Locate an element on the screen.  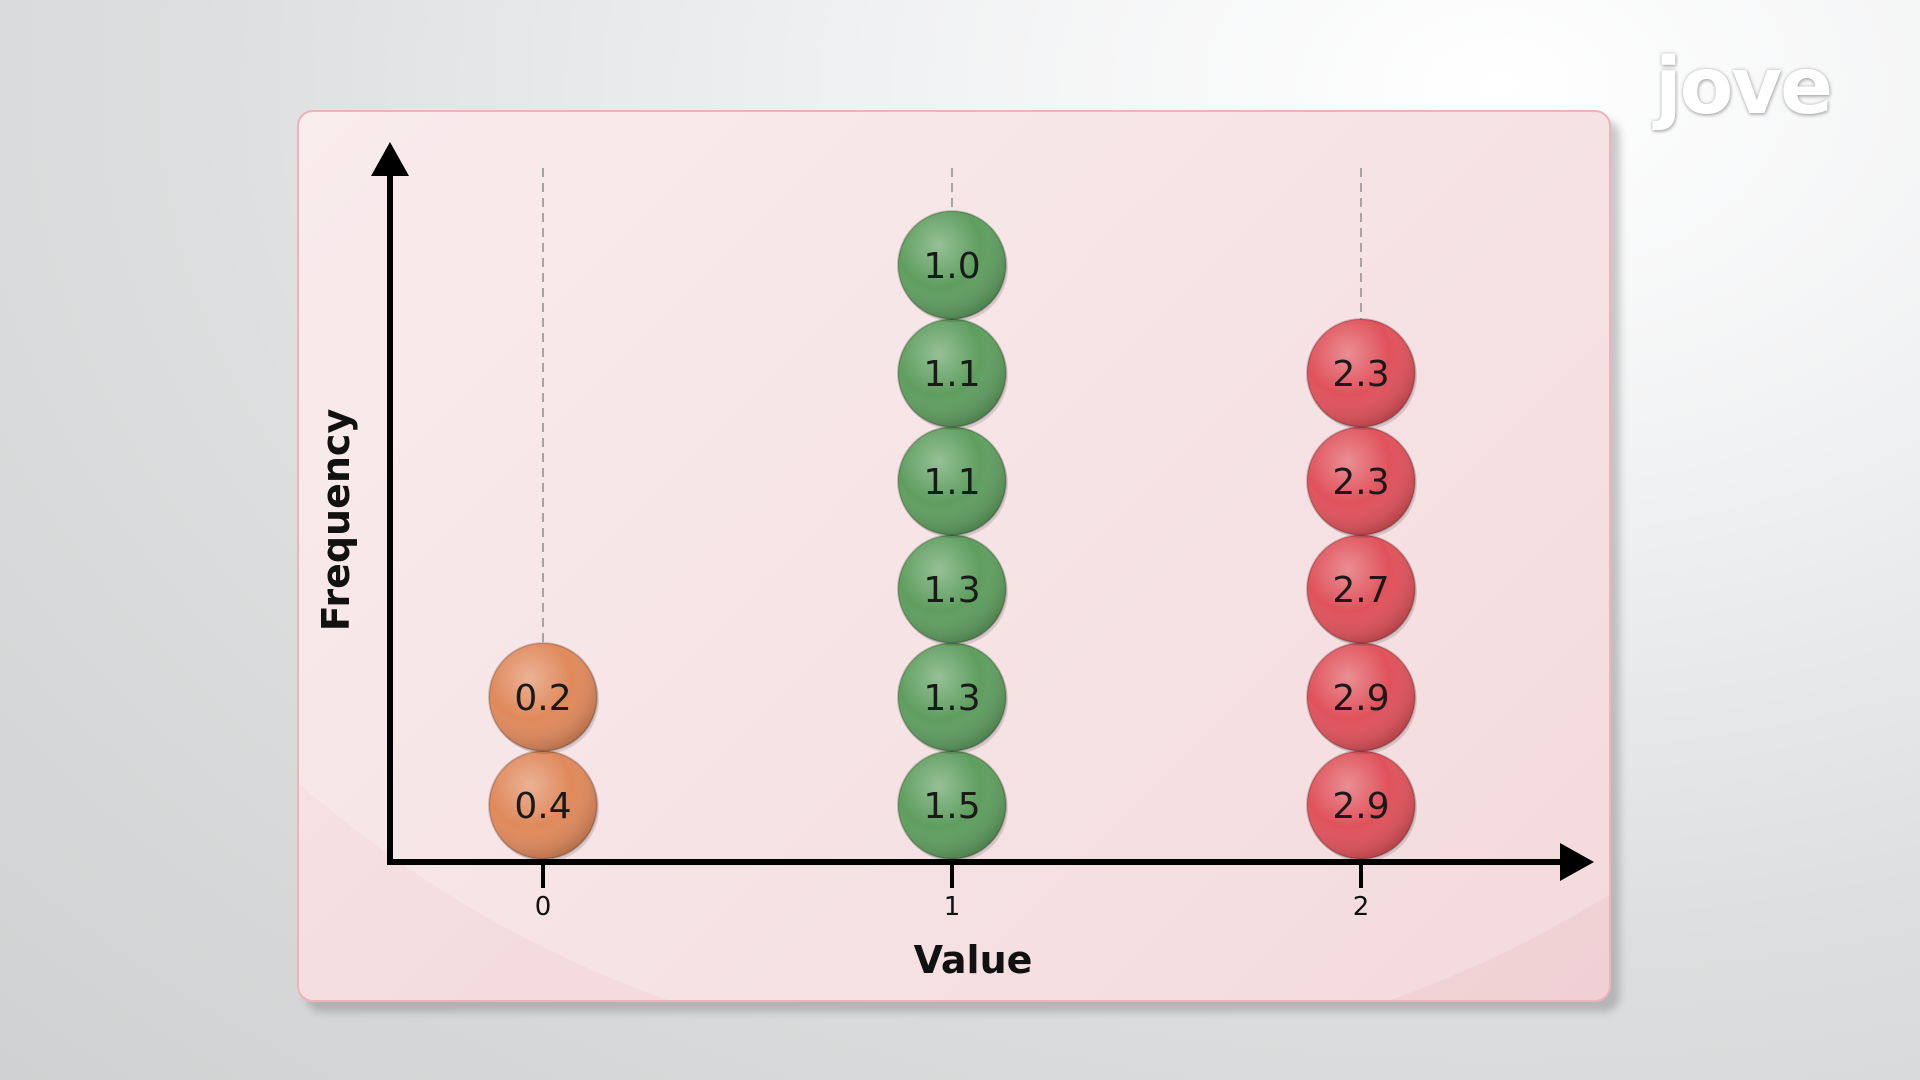
data-dot-label: 2.7 is located at coordinates (1360, 590).